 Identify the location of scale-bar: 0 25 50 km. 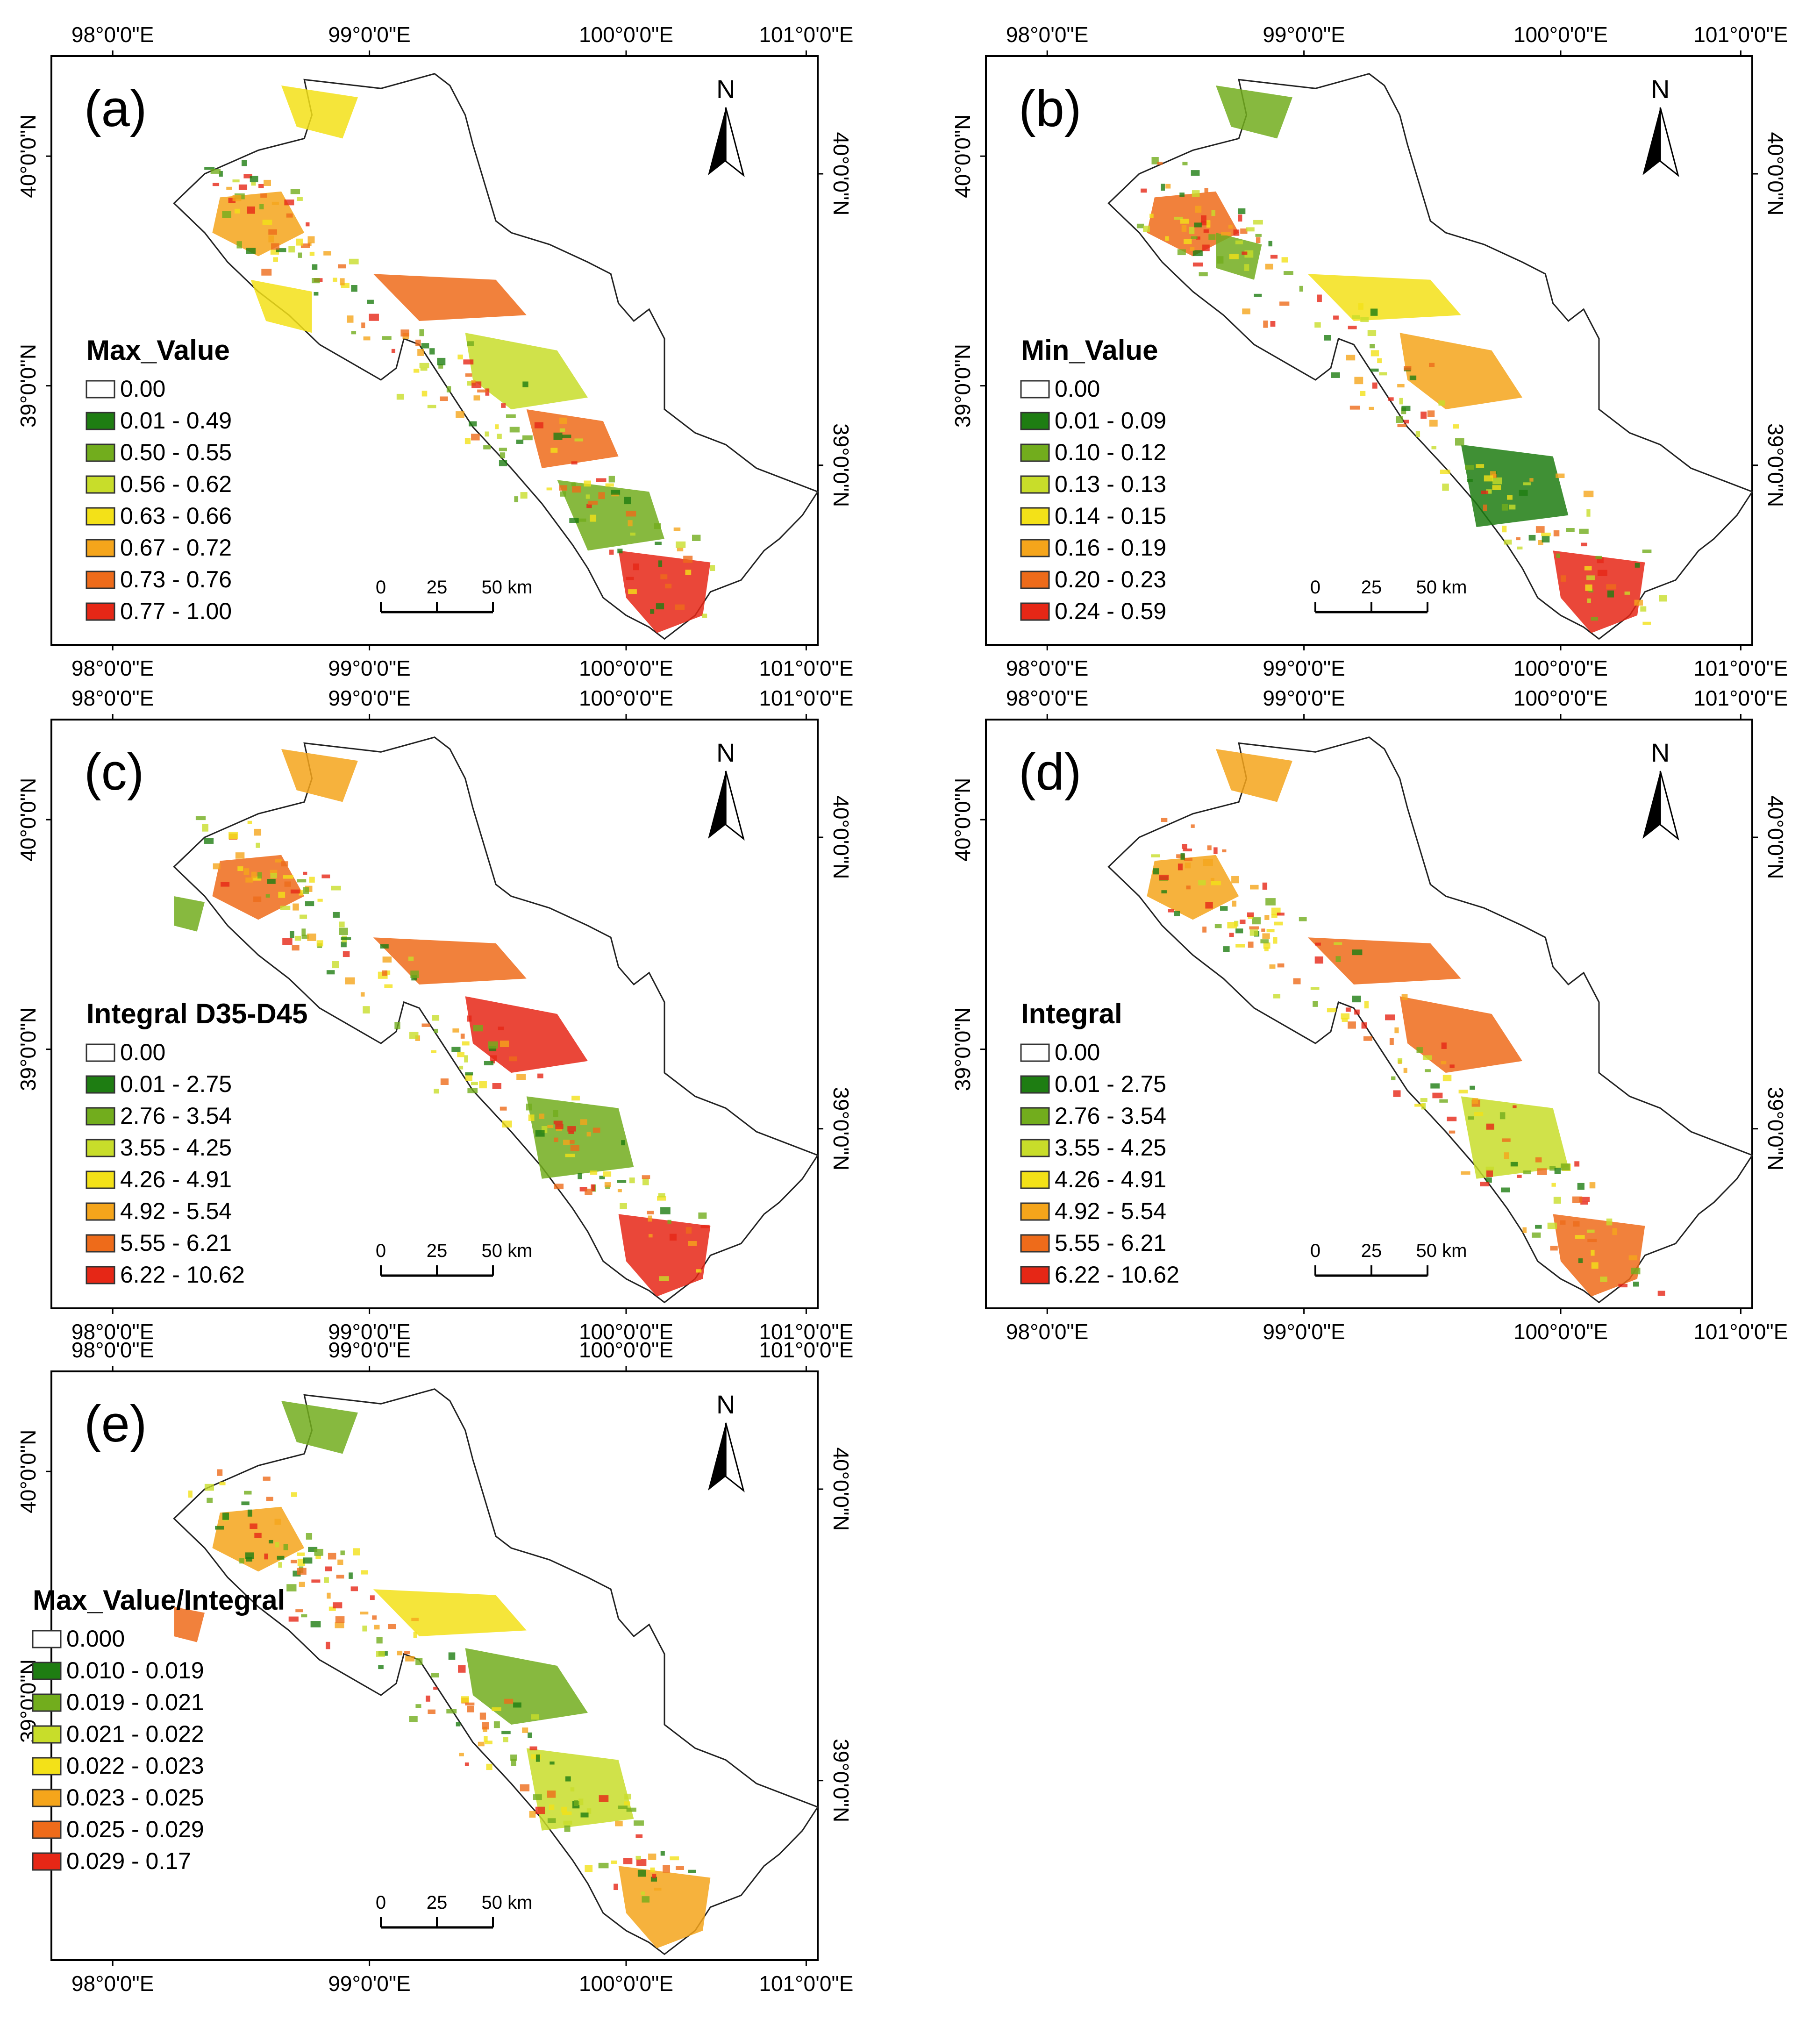
(1388, 595).